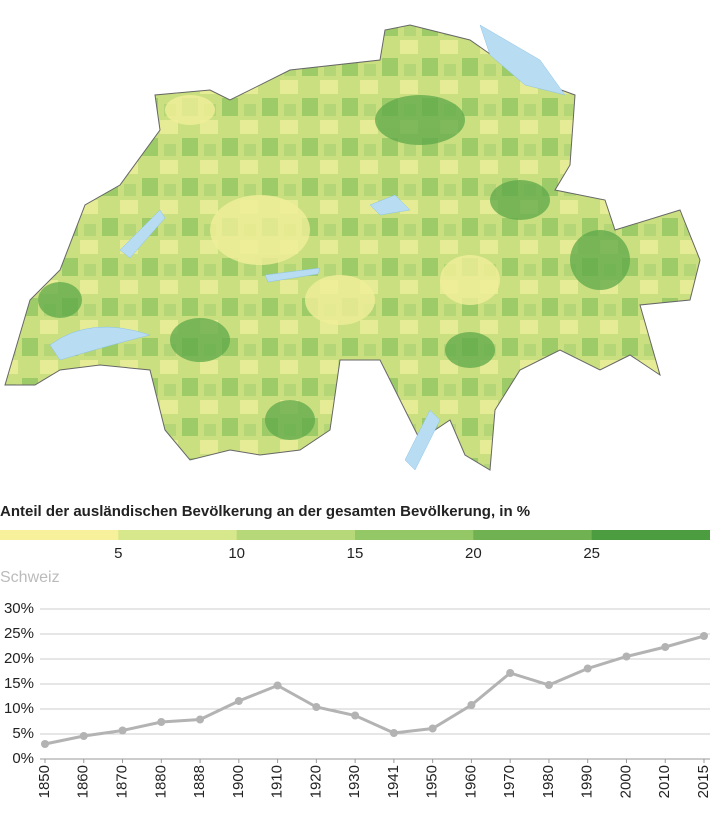 This screenshot has height=813, width=710. Describe the element at coordinates (432, 781) in the screenshot. I see `x-tick-label: 1950` at that location.